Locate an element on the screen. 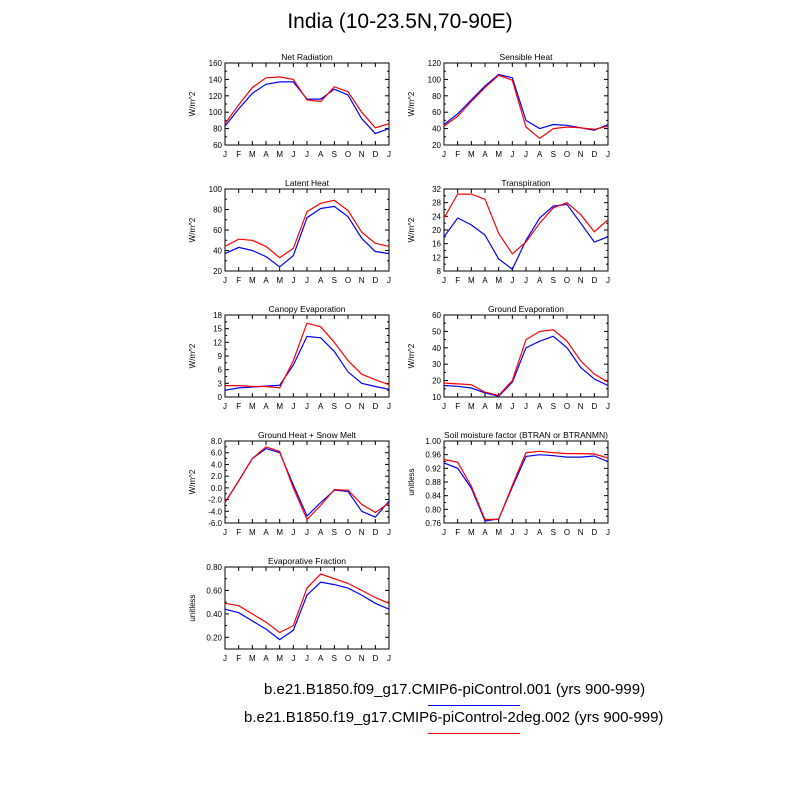  x-tick-label: S is located at coordinates (334, 658).